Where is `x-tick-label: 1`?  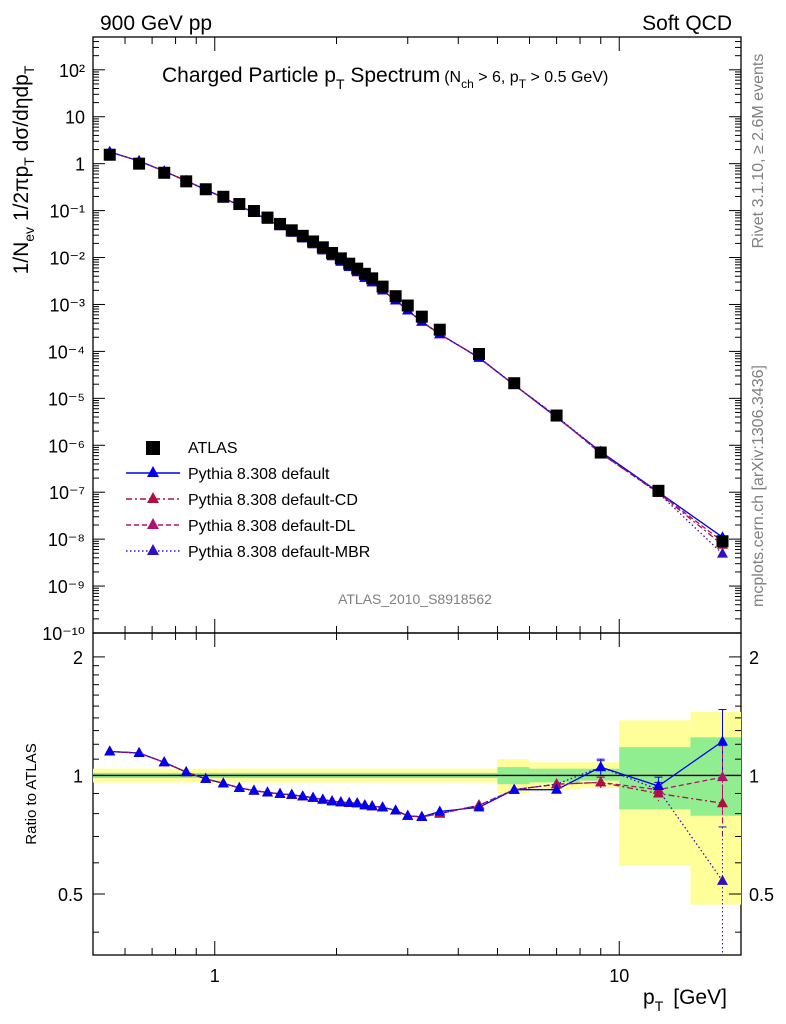 x-tick-label: 1 is located at coordinates (215, 976).